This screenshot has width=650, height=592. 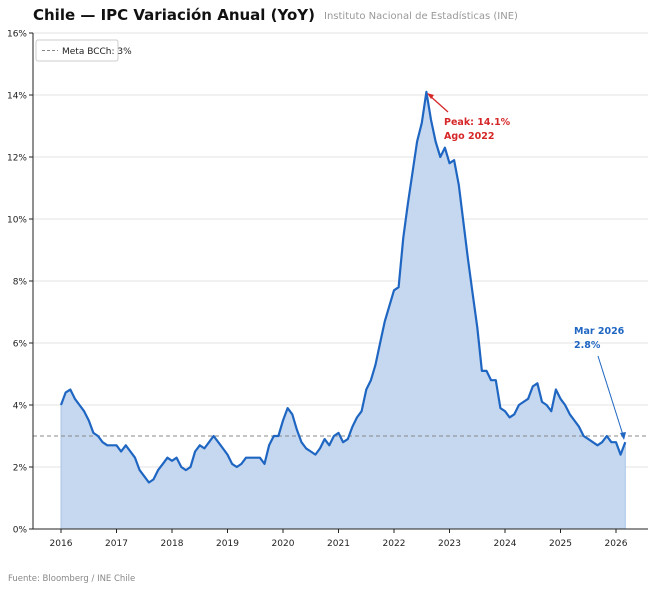 I want to click on x-tick-label: 2021, so click(x=338, y=544).